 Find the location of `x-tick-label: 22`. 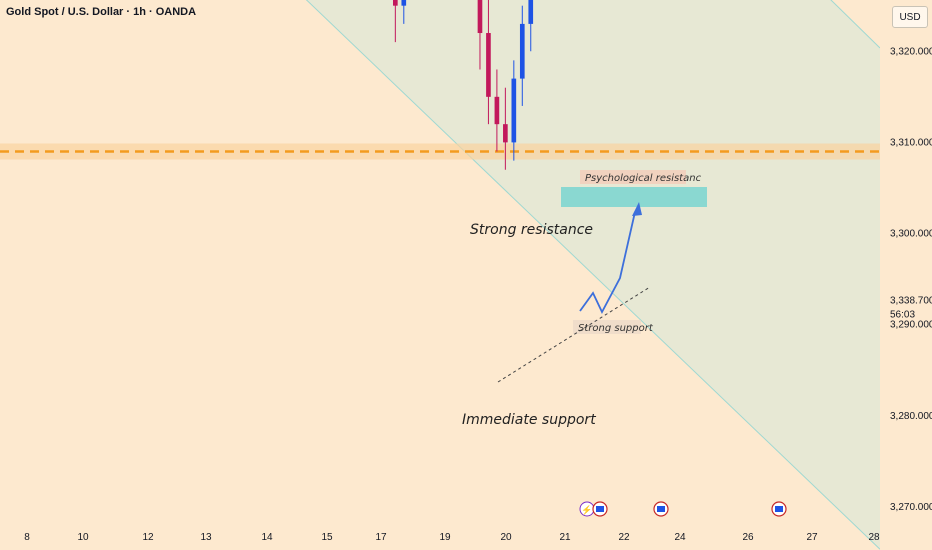

x-tick-label: 22 is located at coordinates (624, 537).